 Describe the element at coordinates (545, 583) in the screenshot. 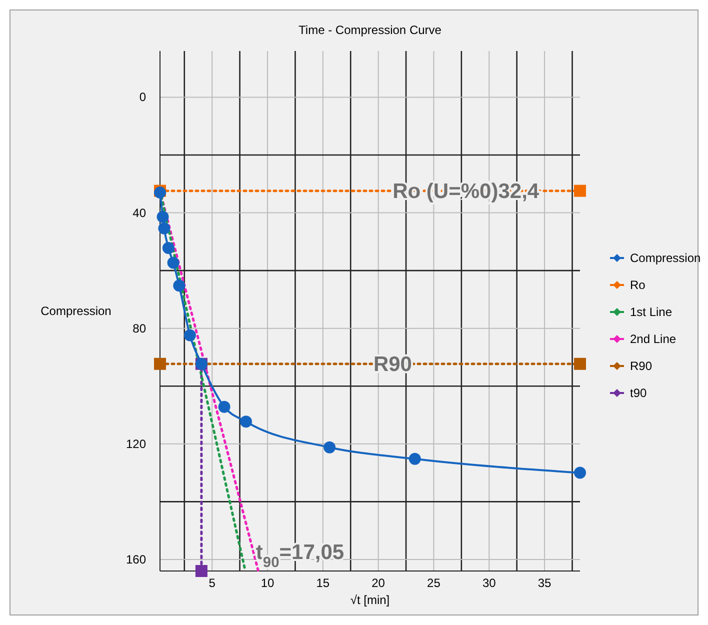

I see `x-tick-label: 35` at that location.